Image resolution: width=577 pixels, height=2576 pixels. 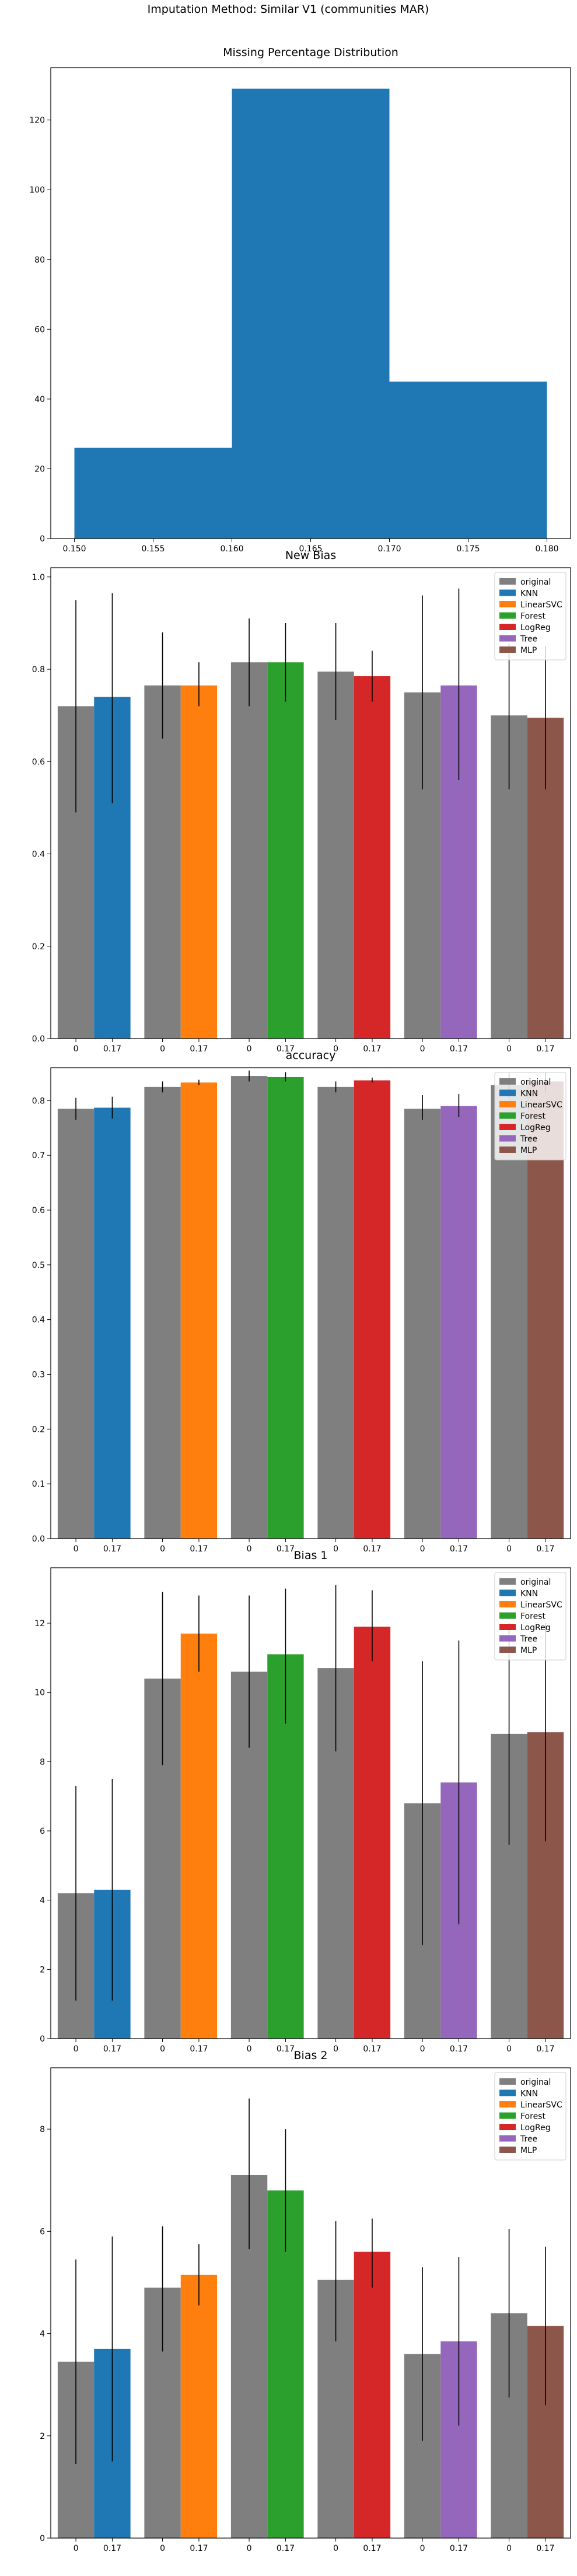 What do you see at coordinates (38, 577) in the screenshot?
I see `y-tick-label: 1.0` at bounding box center [38, 577].